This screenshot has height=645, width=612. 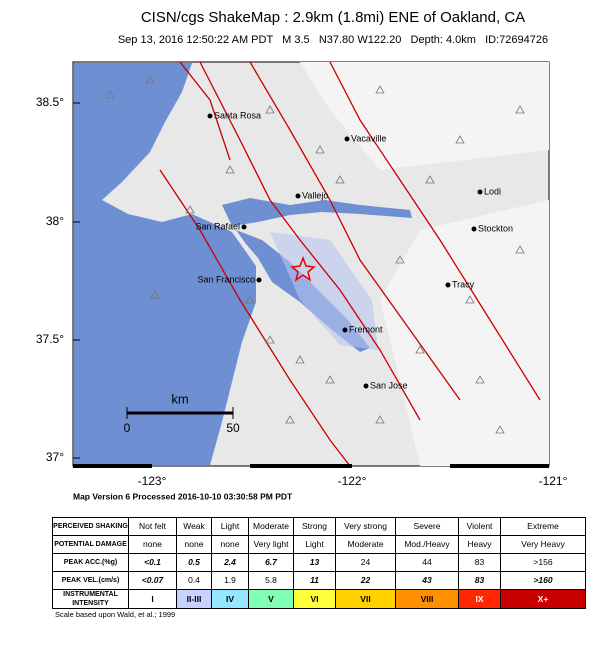 I want to click on table-cell: Extreme, so click(x=543, y=526).